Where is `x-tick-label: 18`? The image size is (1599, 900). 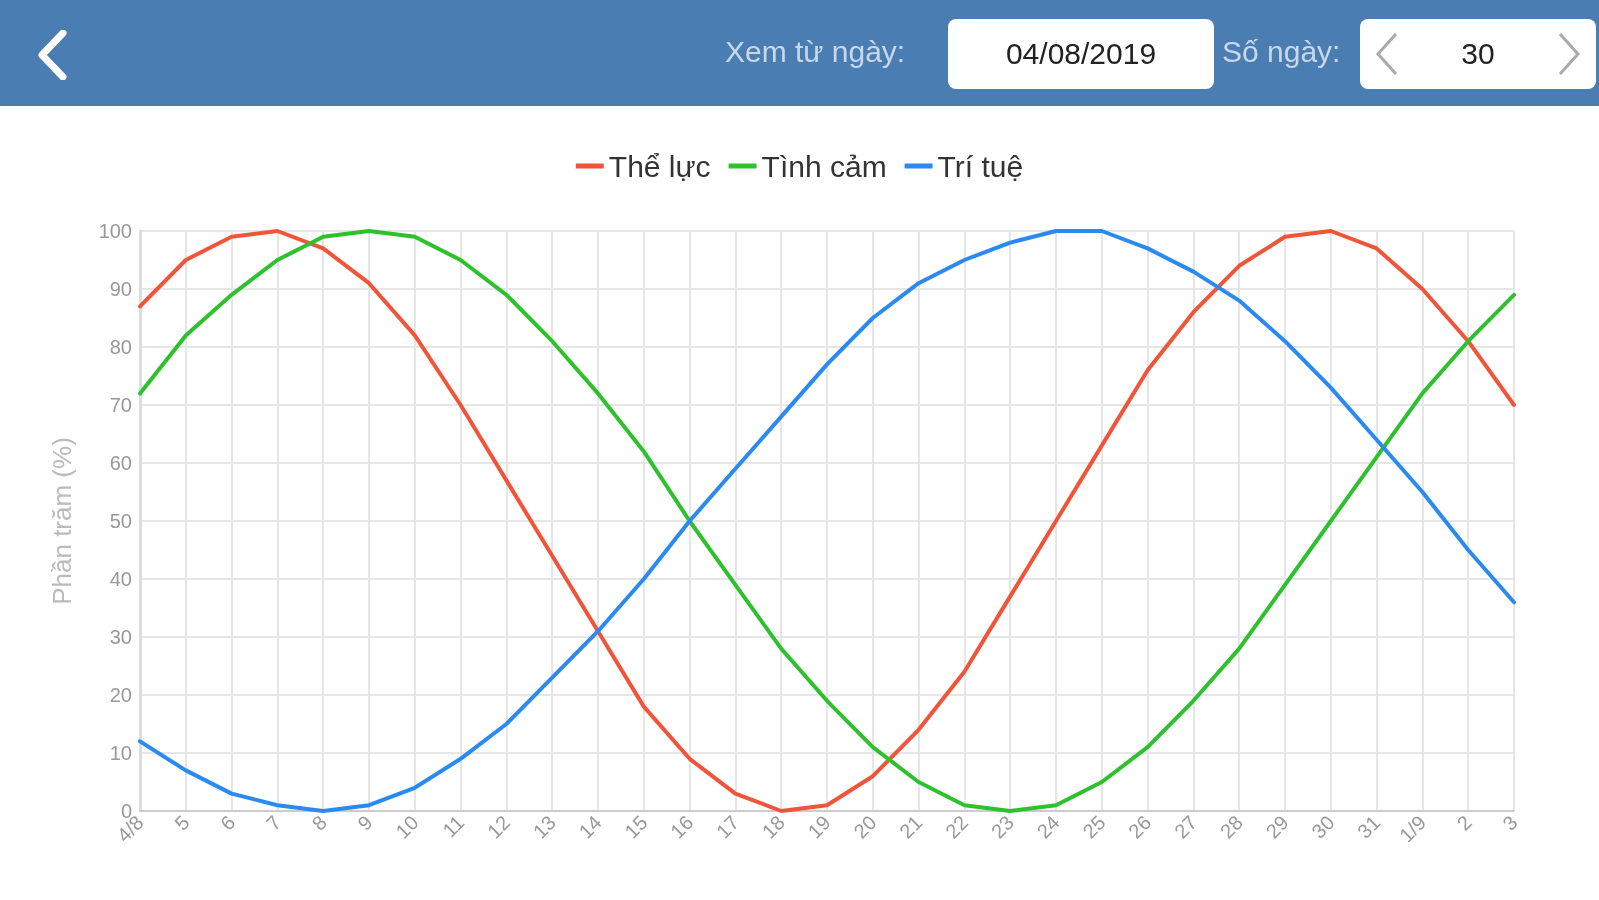
x-tick-label: 18 is located at coordinates (773, 827).